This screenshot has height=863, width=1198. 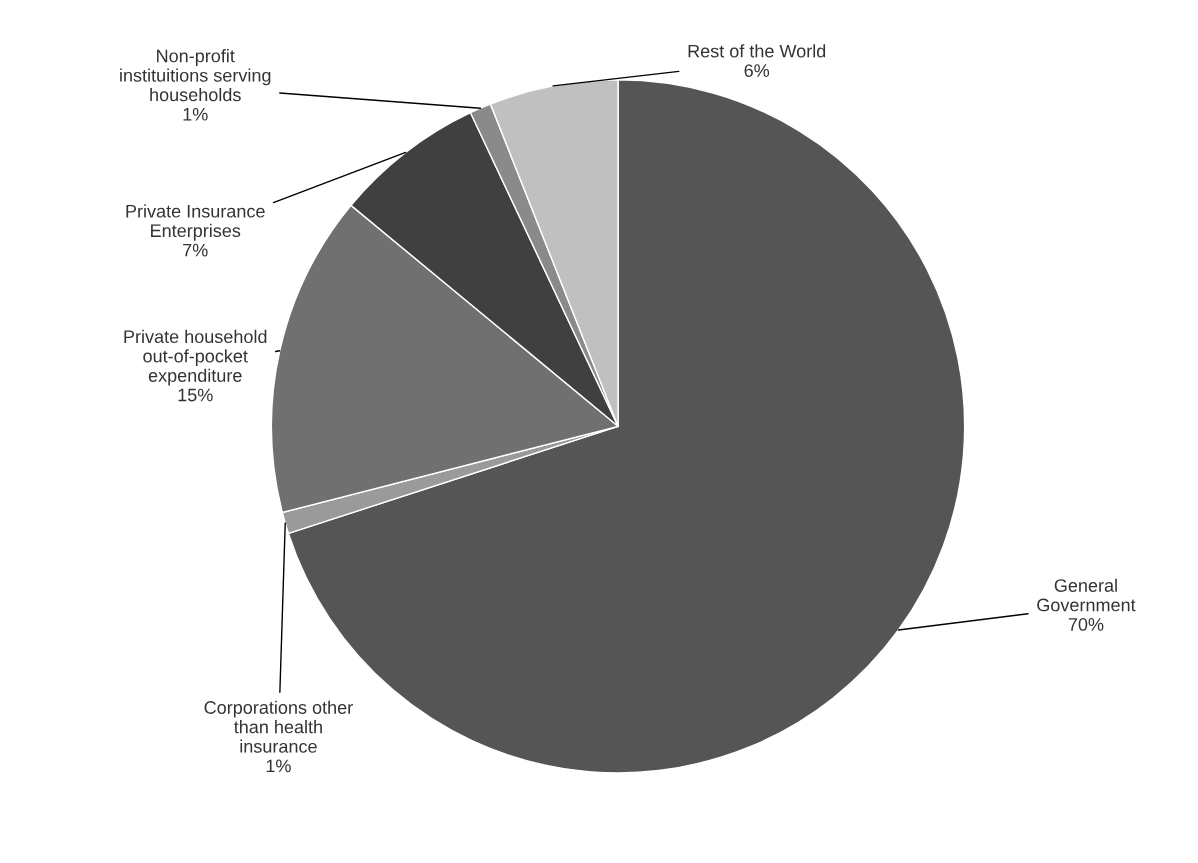 What do you see at coordinates (195, 75) in the screenshot?
I see `slice-label: Non-profit instituitions serving households` at bounding box center [195, 75].